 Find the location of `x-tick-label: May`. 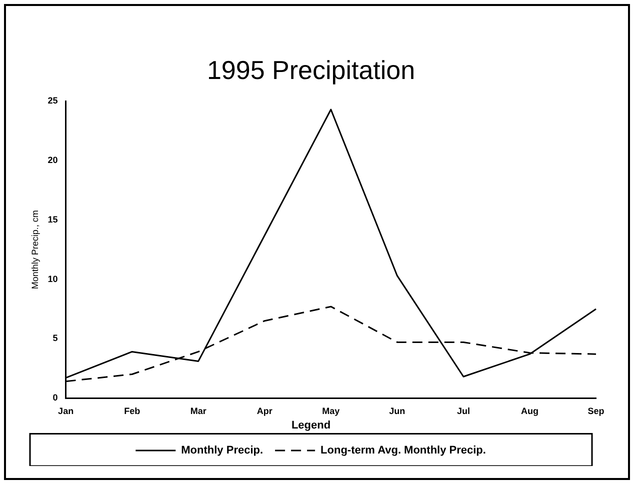

x-tick-label: May is located at coordinates (331, 411).